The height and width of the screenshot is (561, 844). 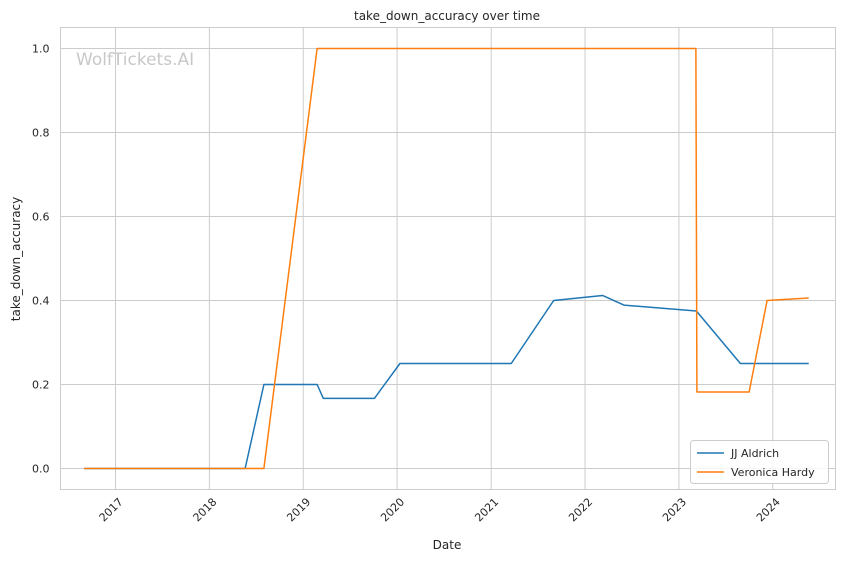 What do you see at coordinates (41, 49) in the screenshot?
I see `y-tick-label: 1.0` at bounding box center [41, 49].